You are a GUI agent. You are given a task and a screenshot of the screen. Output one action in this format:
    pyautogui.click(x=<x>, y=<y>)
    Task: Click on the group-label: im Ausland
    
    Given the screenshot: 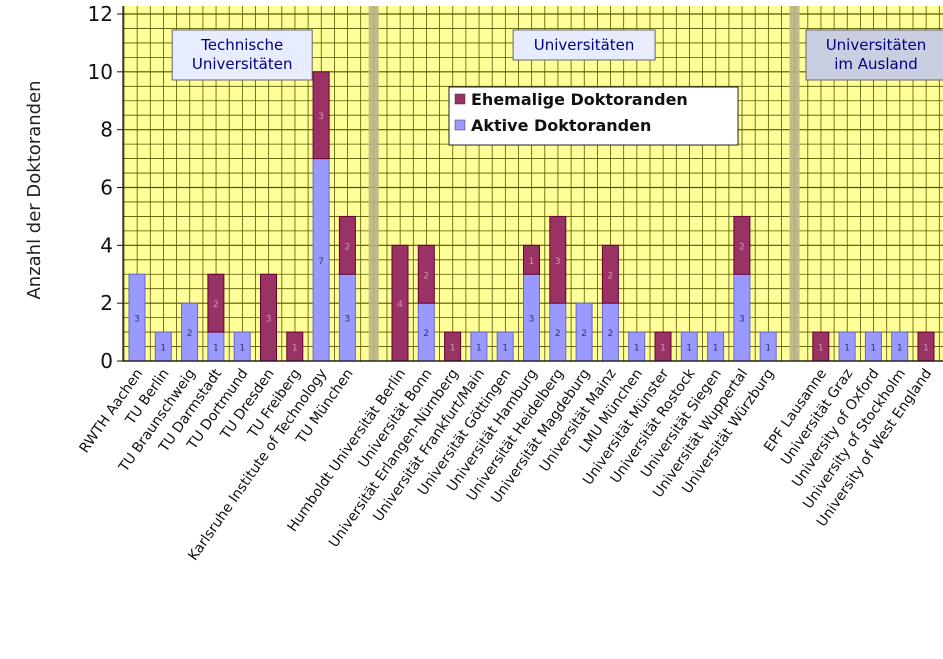 What is the action you would take?
    pyautogui.click(x=876, y=64)
    